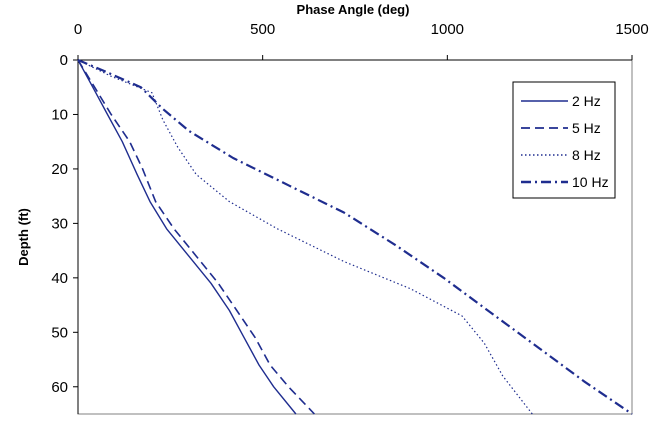  What do you see at coordinates (353, 9) in the screenshot?
I see `x-axis-title: Phase Angle (deg)` at bounding box center [353, 9].